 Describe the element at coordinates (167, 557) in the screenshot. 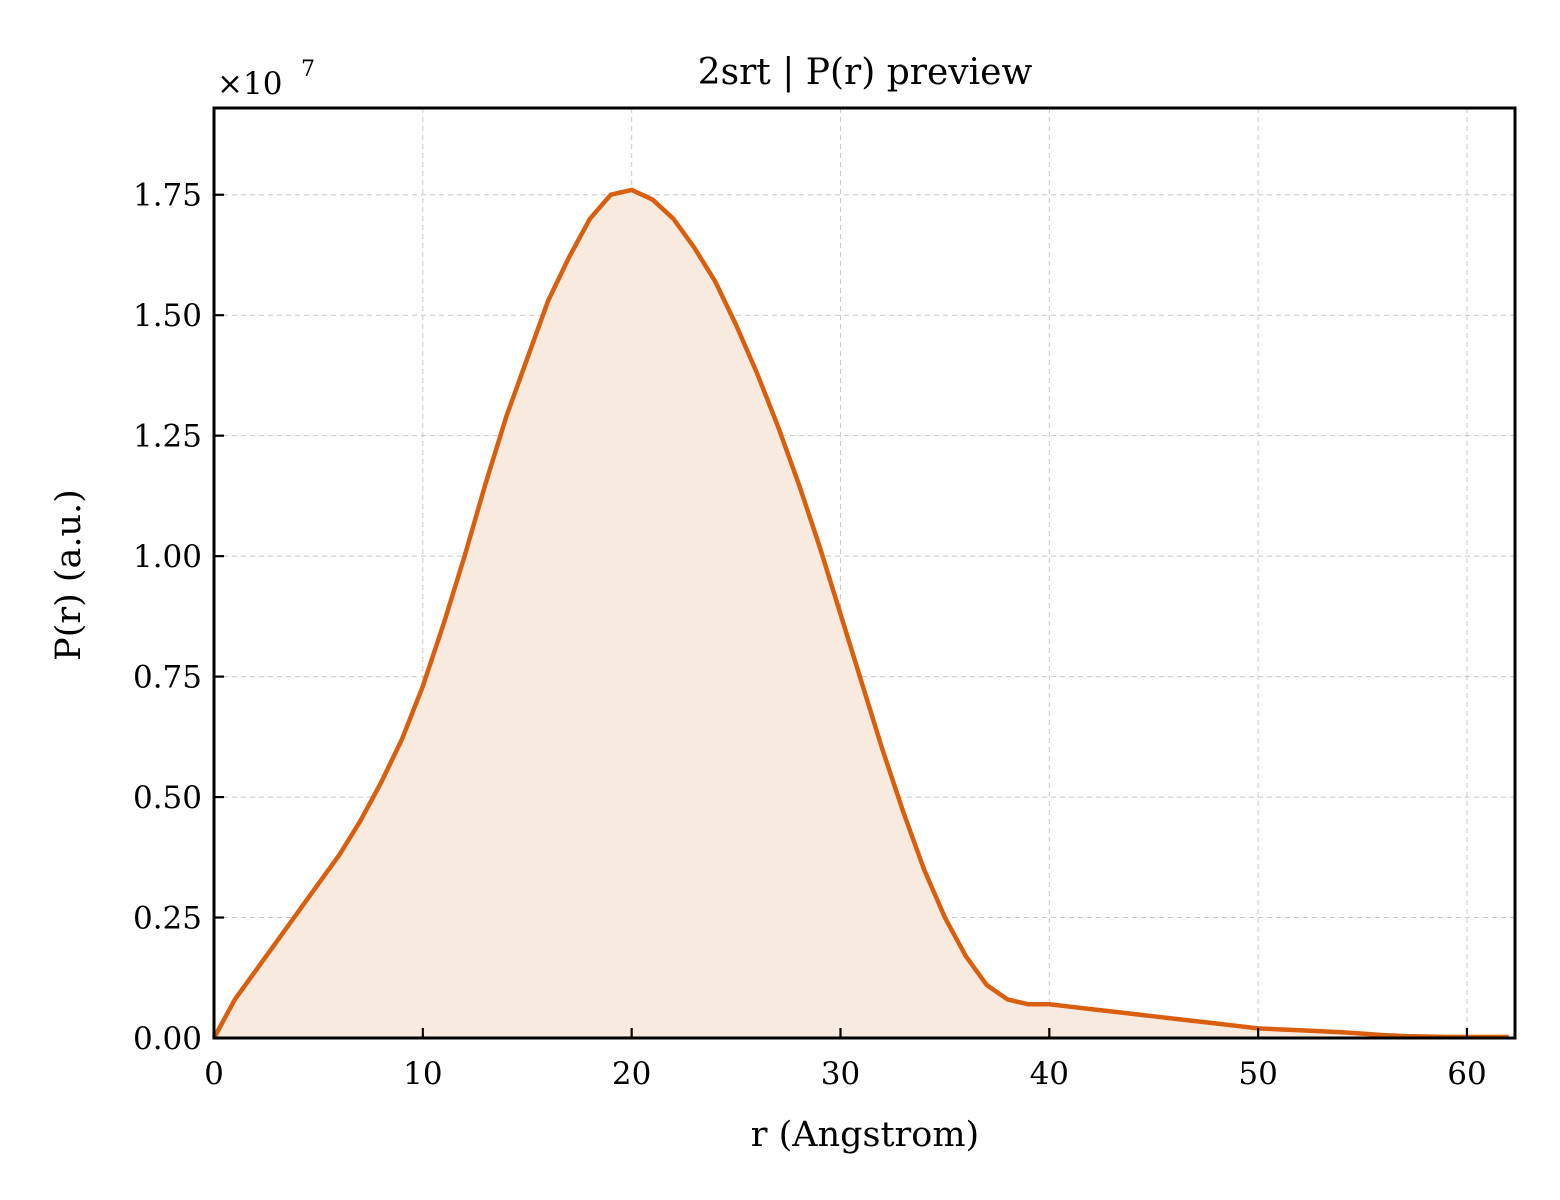

I see `y-tick-label: 1.00` at that location.